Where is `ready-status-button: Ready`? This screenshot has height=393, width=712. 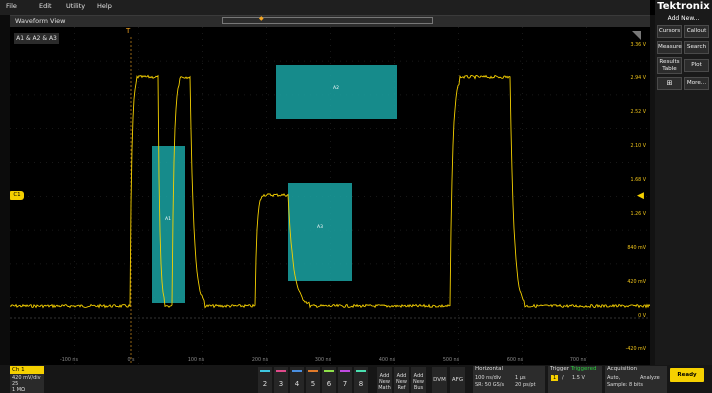
ready-status-button: Ready is located at coordinates (687, 375).